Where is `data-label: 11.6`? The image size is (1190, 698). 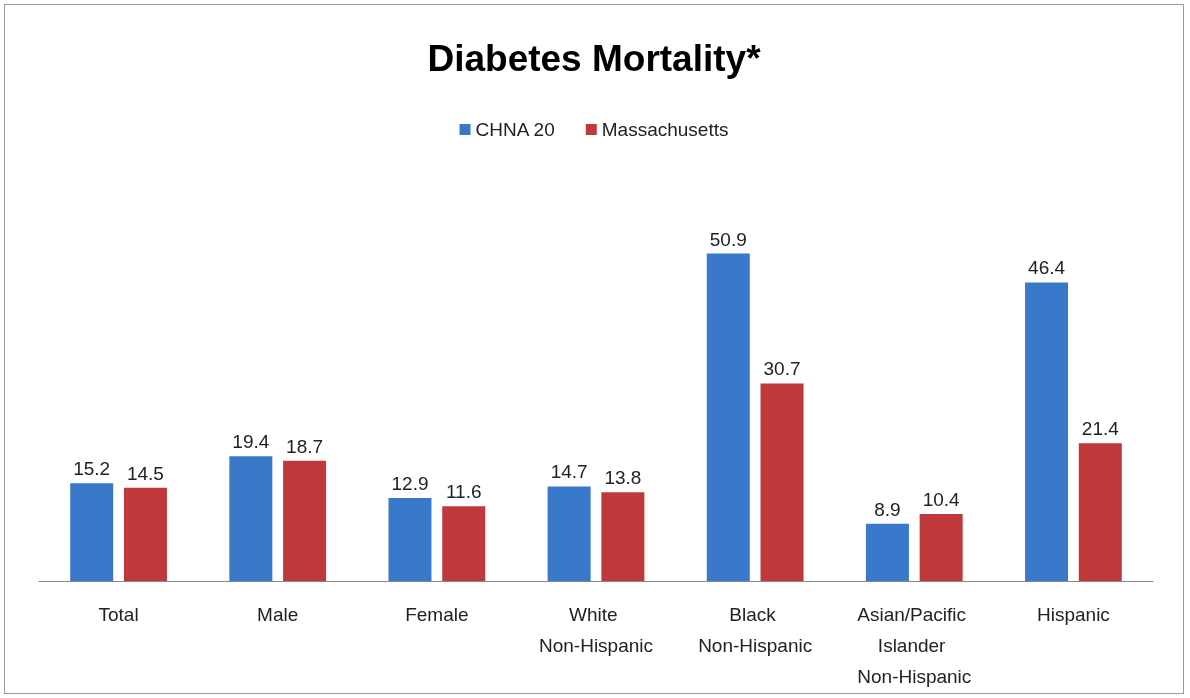
data-label: 11.6 is located at coordinates (463, 492).